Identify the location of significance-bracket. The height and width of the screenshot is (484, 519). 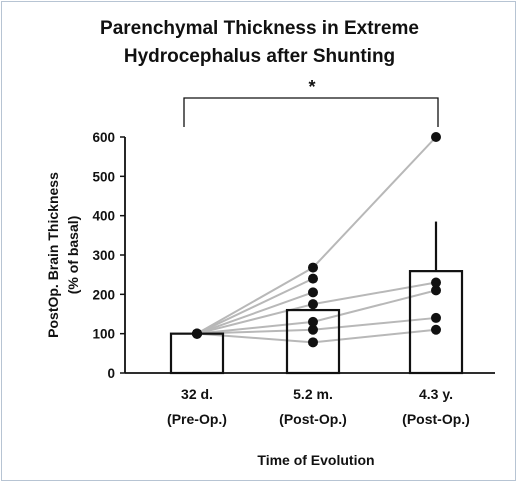
(311, 112).